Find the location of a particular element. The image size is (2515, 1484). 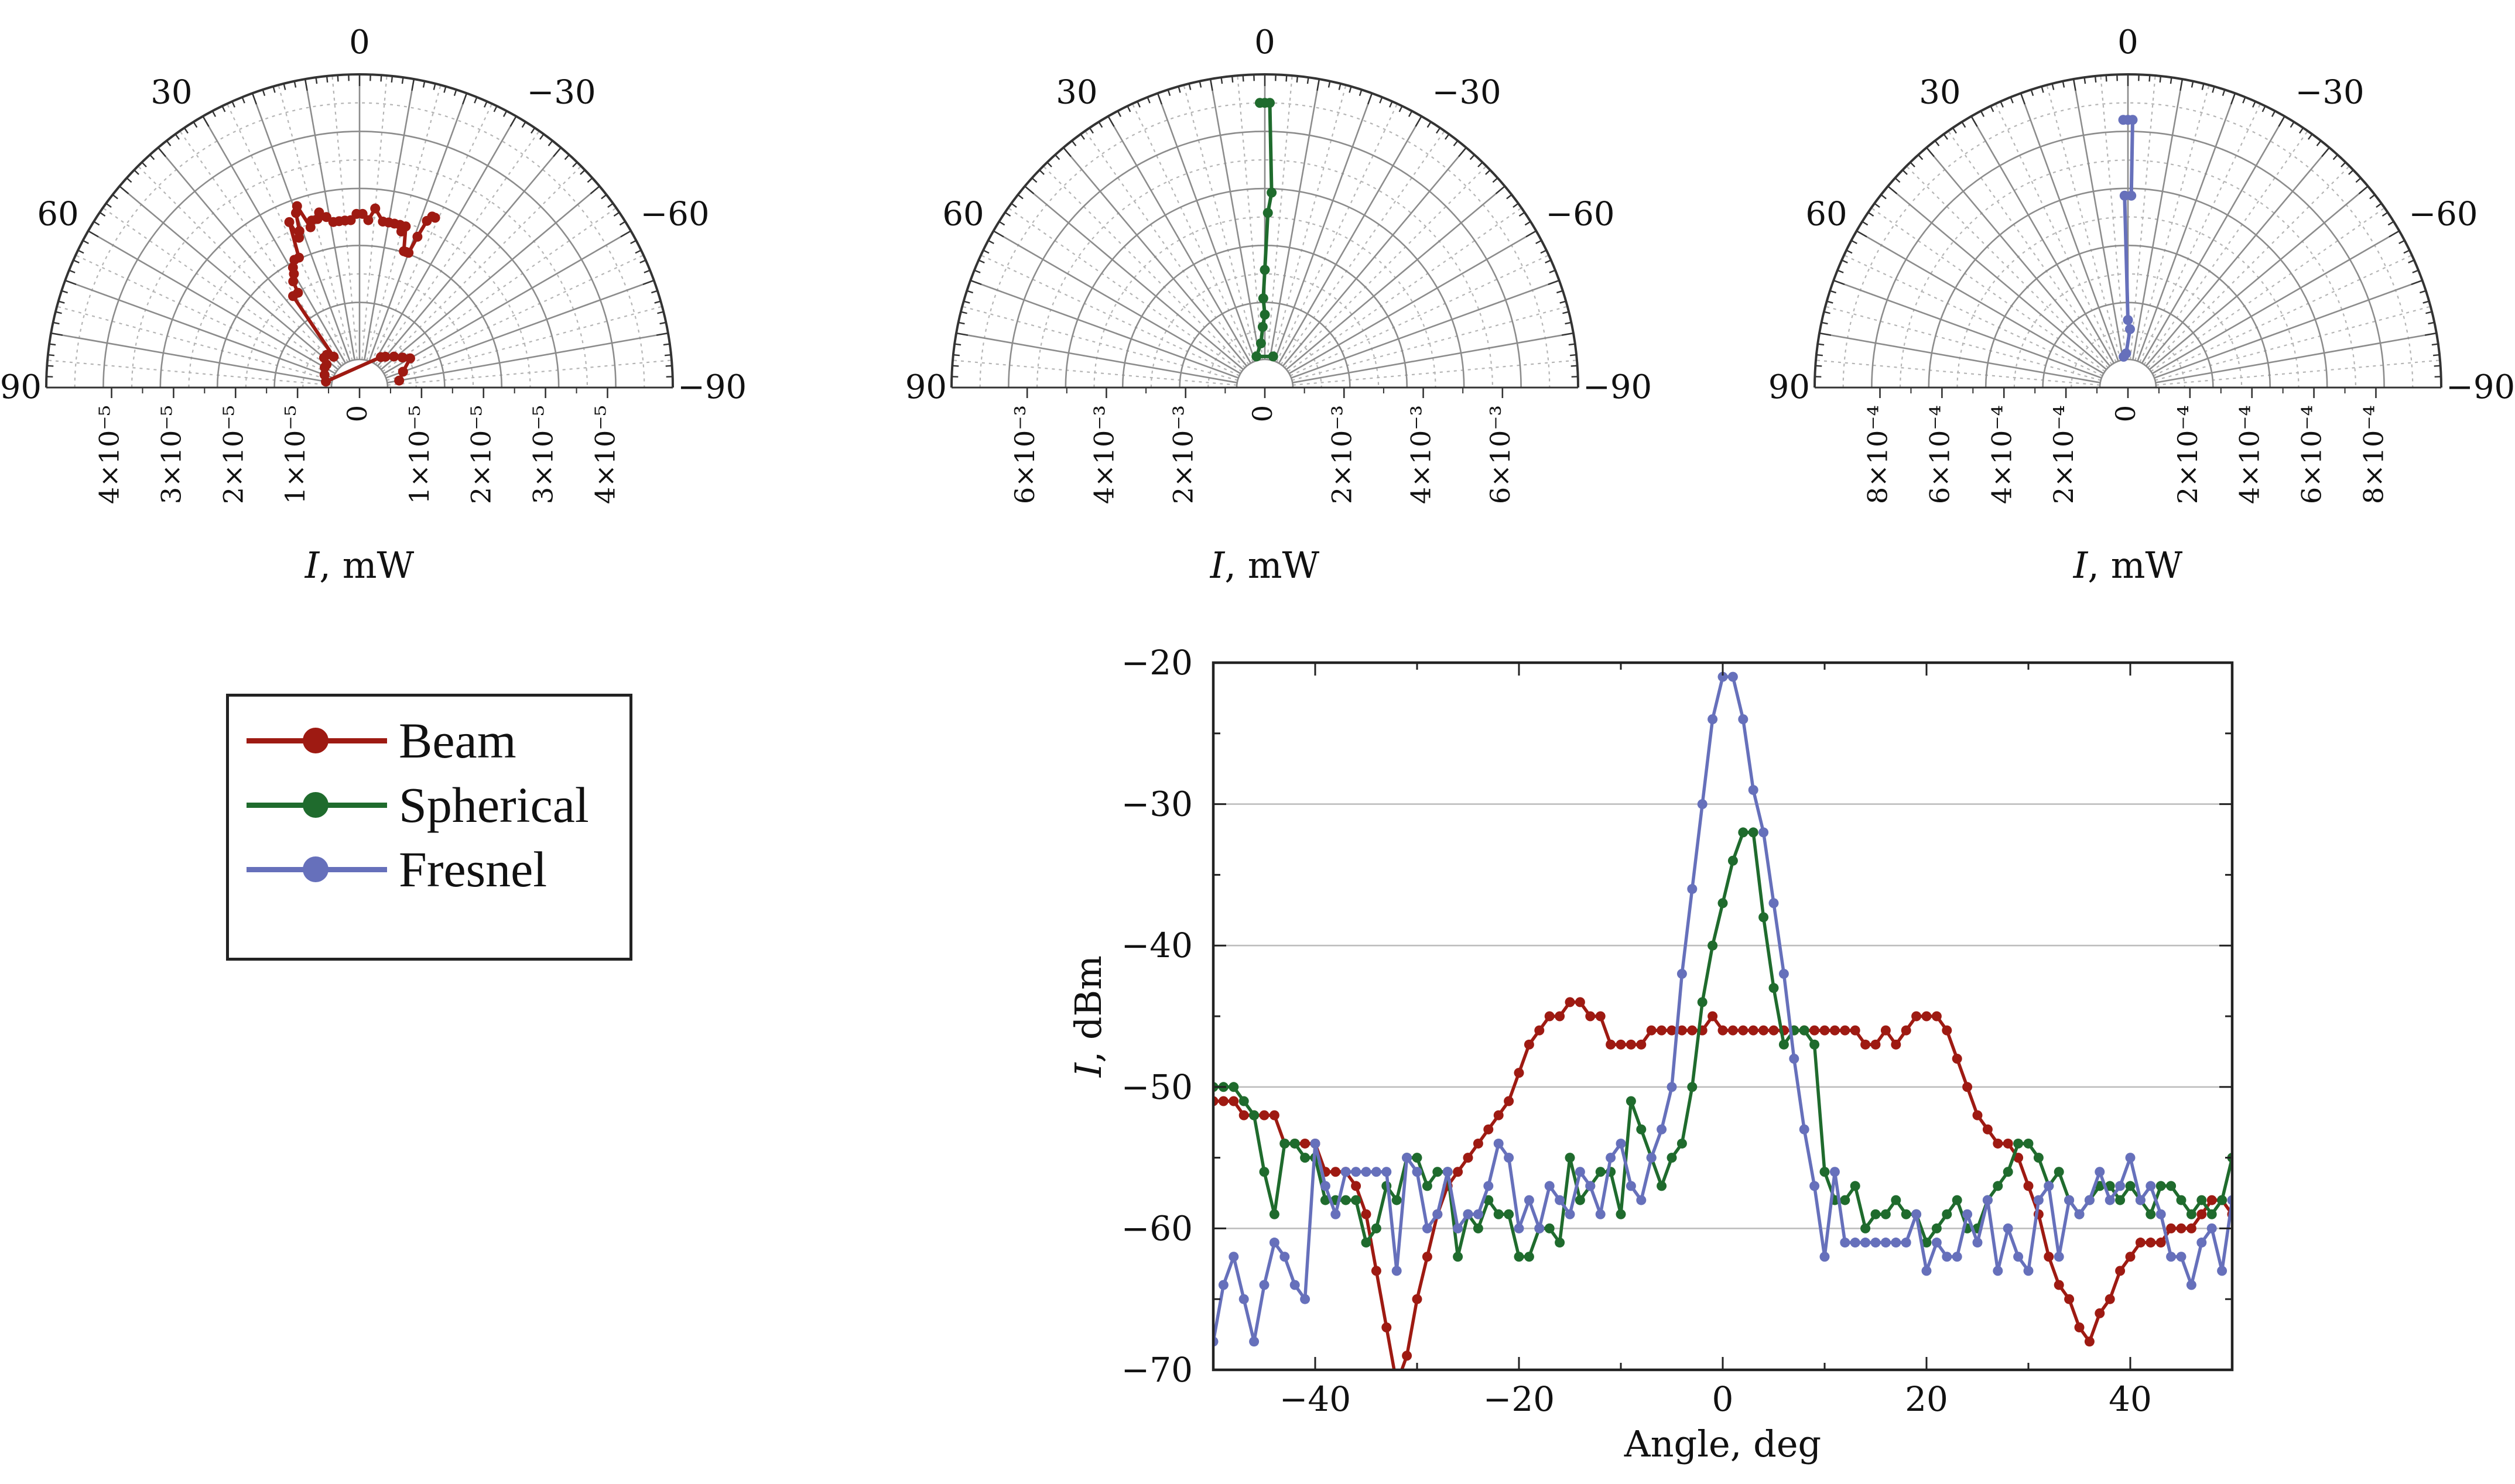

y-tick-label: −20 is located at coordinates (1157, 663).